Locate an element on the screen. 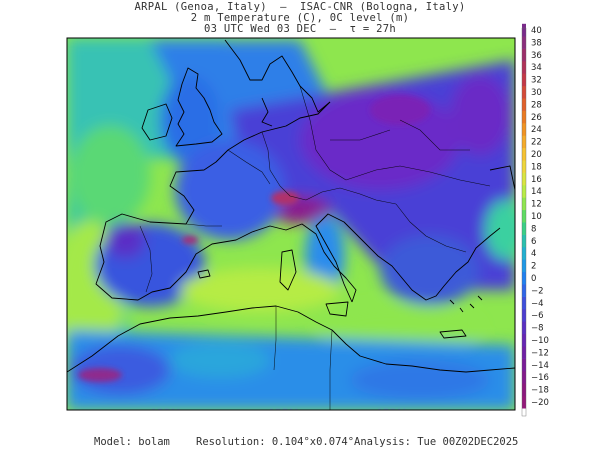 Image resolution: width=600 pixels, height=450 pixels. colorbar-label: 14 is located at coordinates (536, 192).